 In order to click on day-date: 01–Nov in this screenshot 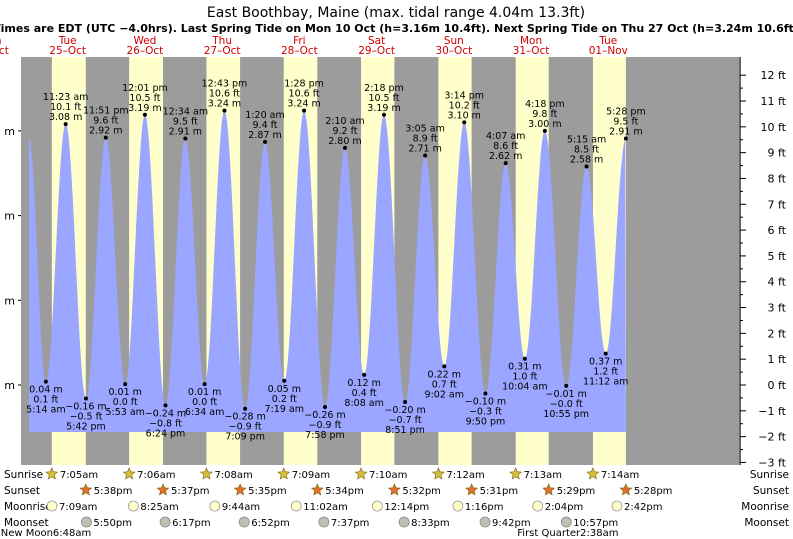, I will do `click(608, 51)`.